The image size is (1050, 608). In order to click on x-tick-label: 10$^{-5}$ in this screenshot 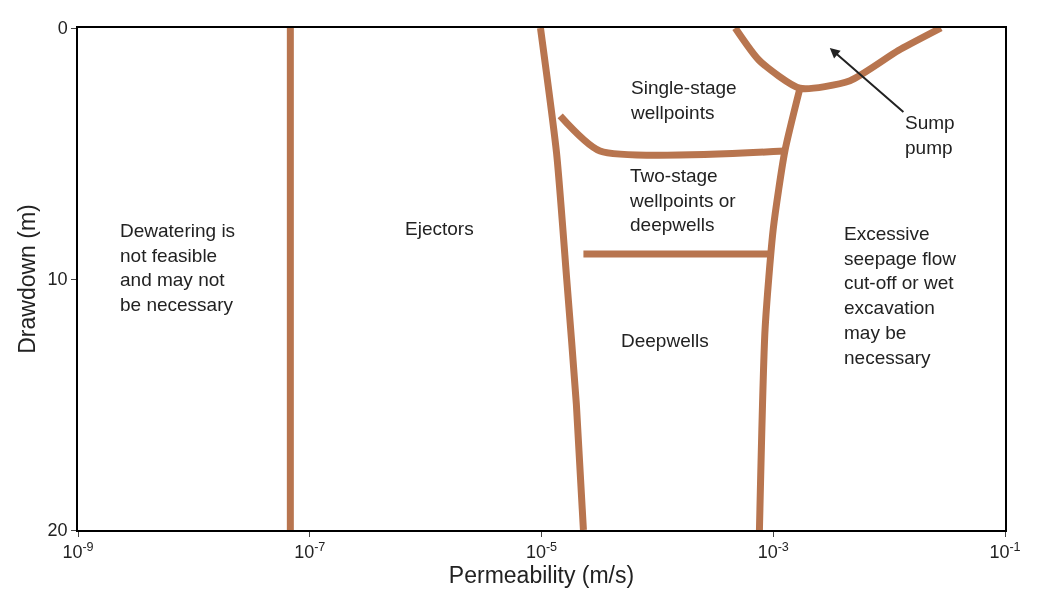, I will do `click(541, 551)`.